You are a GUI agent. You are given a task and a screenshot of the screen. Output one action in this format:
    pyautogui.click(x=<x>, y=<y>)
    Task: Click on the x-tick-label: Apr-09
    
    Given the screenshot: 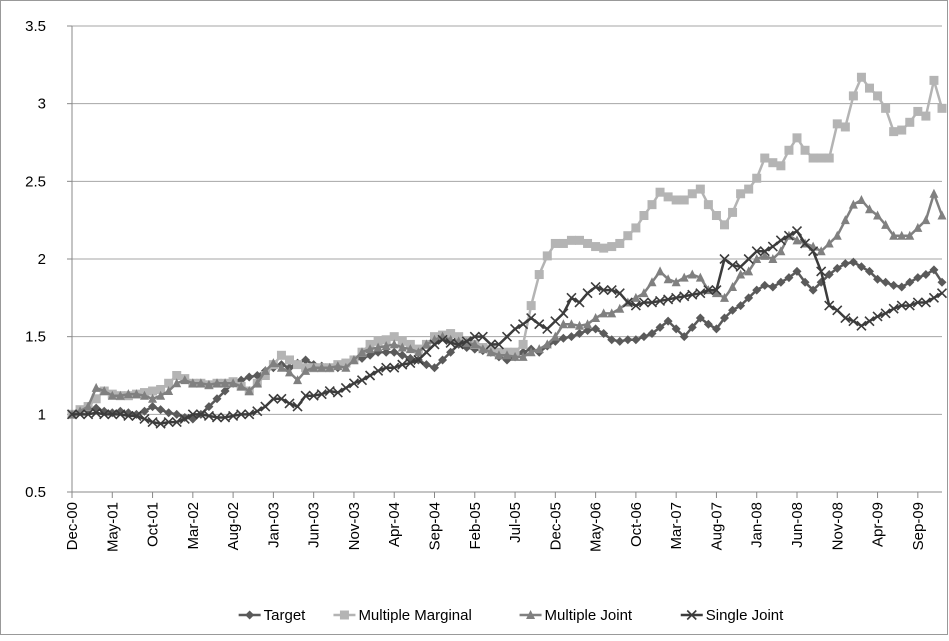 What is the action you would take?
    pyautogui.click(x=878, y=524)
    